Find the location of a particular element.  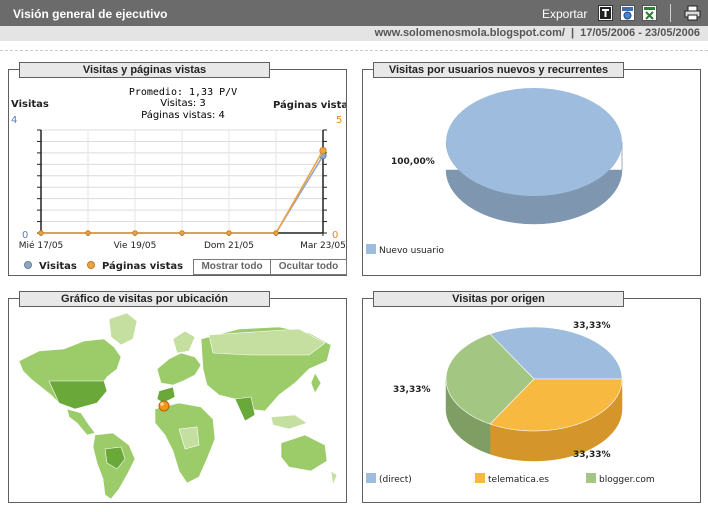

x-tick-label: Mar 23/05 is located at coordinates (323, 246).